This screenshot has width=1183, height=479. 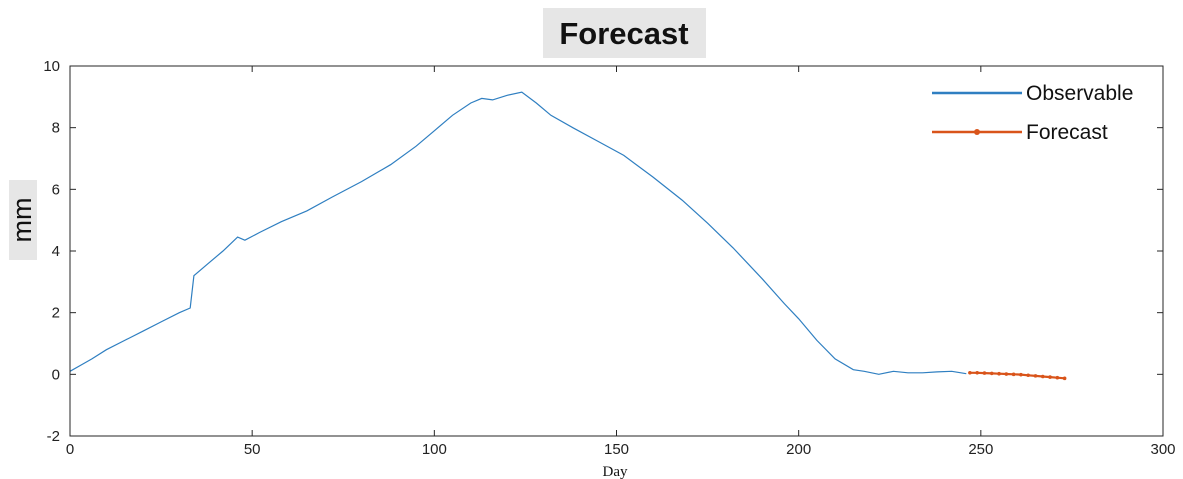 What do you see at coordinates (616, 449) in the screenshot?
I see `x-tick-label: 150` at bounding box center [616, 449].